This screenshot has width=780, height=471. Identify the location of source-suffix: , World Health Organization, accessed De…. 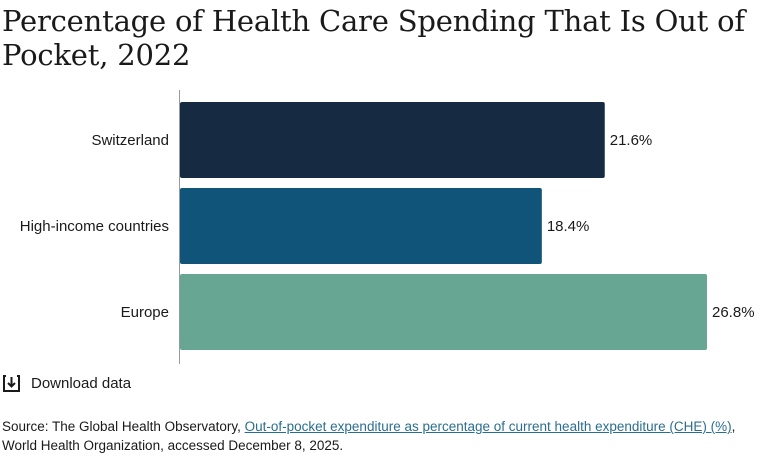
(369, 436).